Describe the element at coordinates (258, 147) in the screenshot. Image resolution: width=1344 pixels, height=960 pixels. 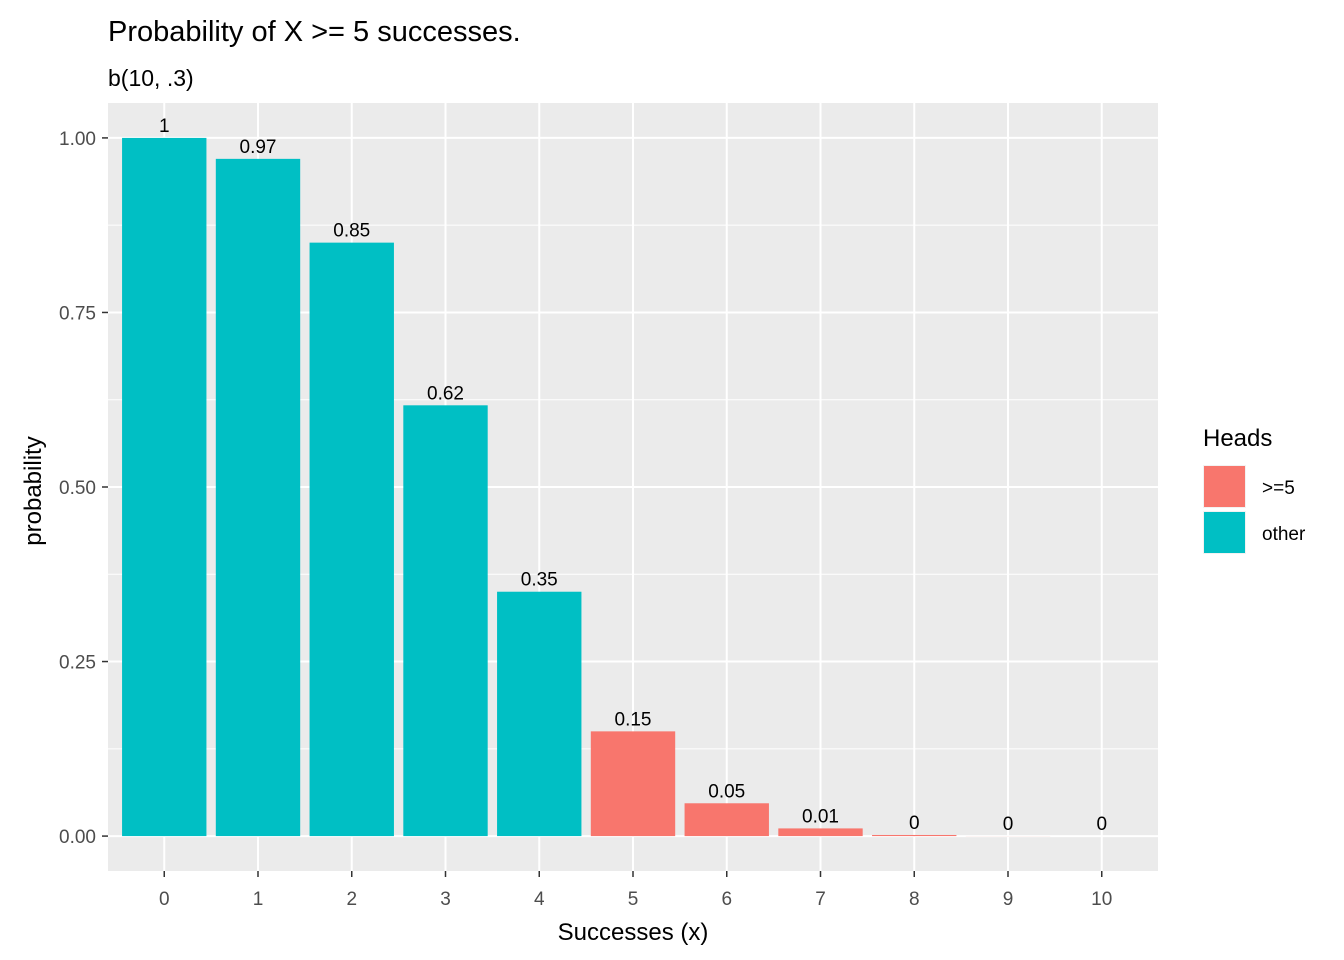
I see `bar-label-1: 0.97` at that location.